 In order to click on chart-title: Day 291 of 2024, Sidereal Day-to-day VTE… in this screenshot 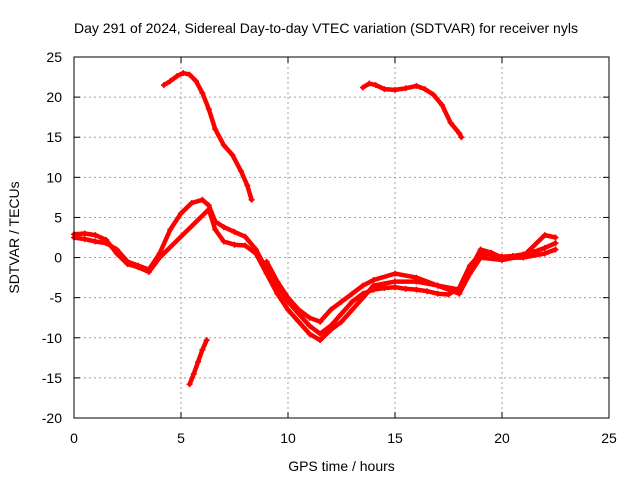, I will do `click(326, 28)`.